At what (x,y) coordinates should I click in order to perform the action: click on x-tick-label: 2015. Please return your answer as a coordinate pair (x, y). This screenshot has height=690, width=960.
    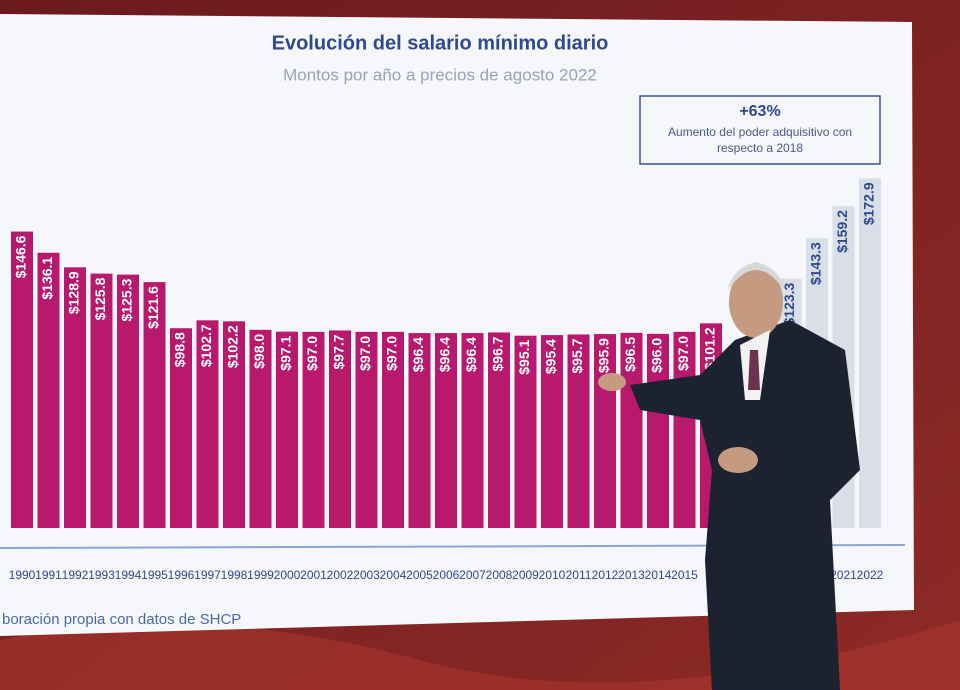
    Looking at the image, I should click on (684, 575).